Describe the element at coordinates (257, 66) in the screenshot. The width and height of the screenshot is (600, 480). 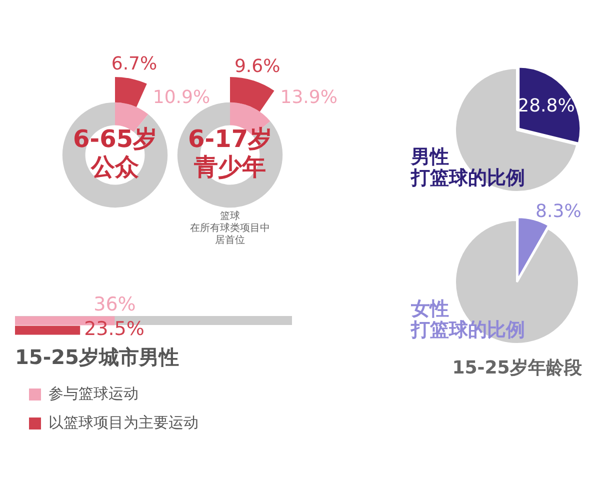
I see `data-label: 9.6%` at that location.